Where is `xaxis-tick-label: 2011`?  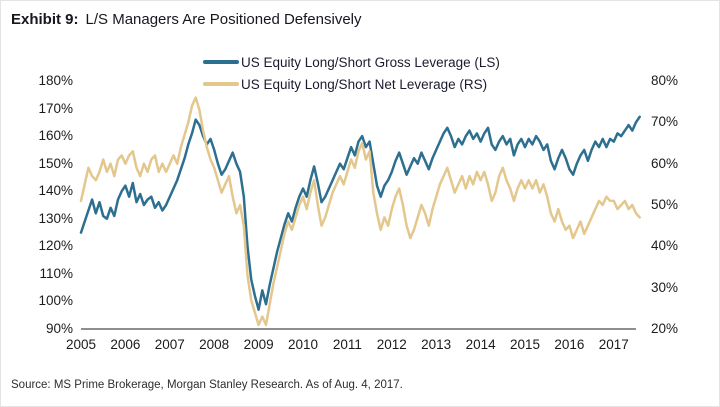
xaxis-tick-label: 2011 is located at coordinates (347, 344).